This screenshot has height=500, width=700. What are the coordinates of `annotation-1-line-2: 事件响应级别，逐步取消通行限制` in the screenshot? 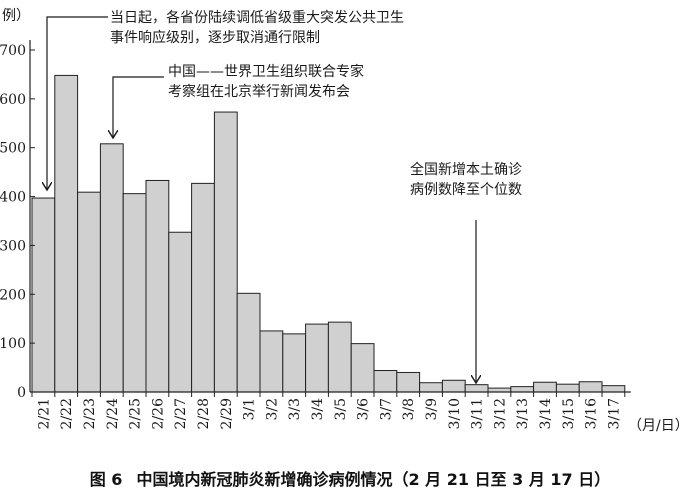 It's located at (215, 37).